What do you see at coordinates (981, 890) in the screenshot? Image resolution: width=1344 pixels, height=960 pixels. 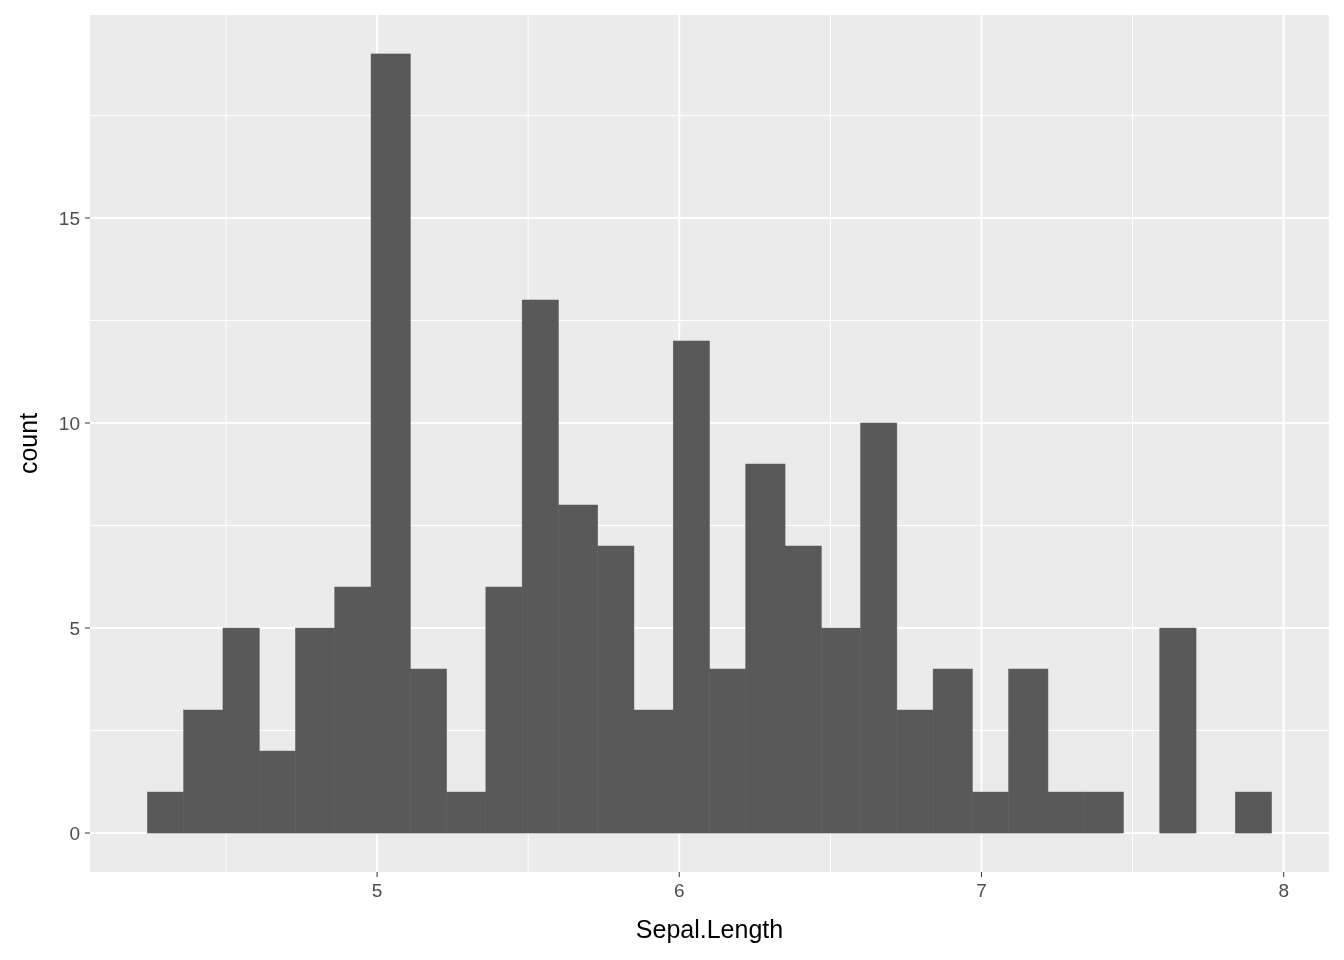 I see `x-tick-label: 7` at bounding box center [981, 890].